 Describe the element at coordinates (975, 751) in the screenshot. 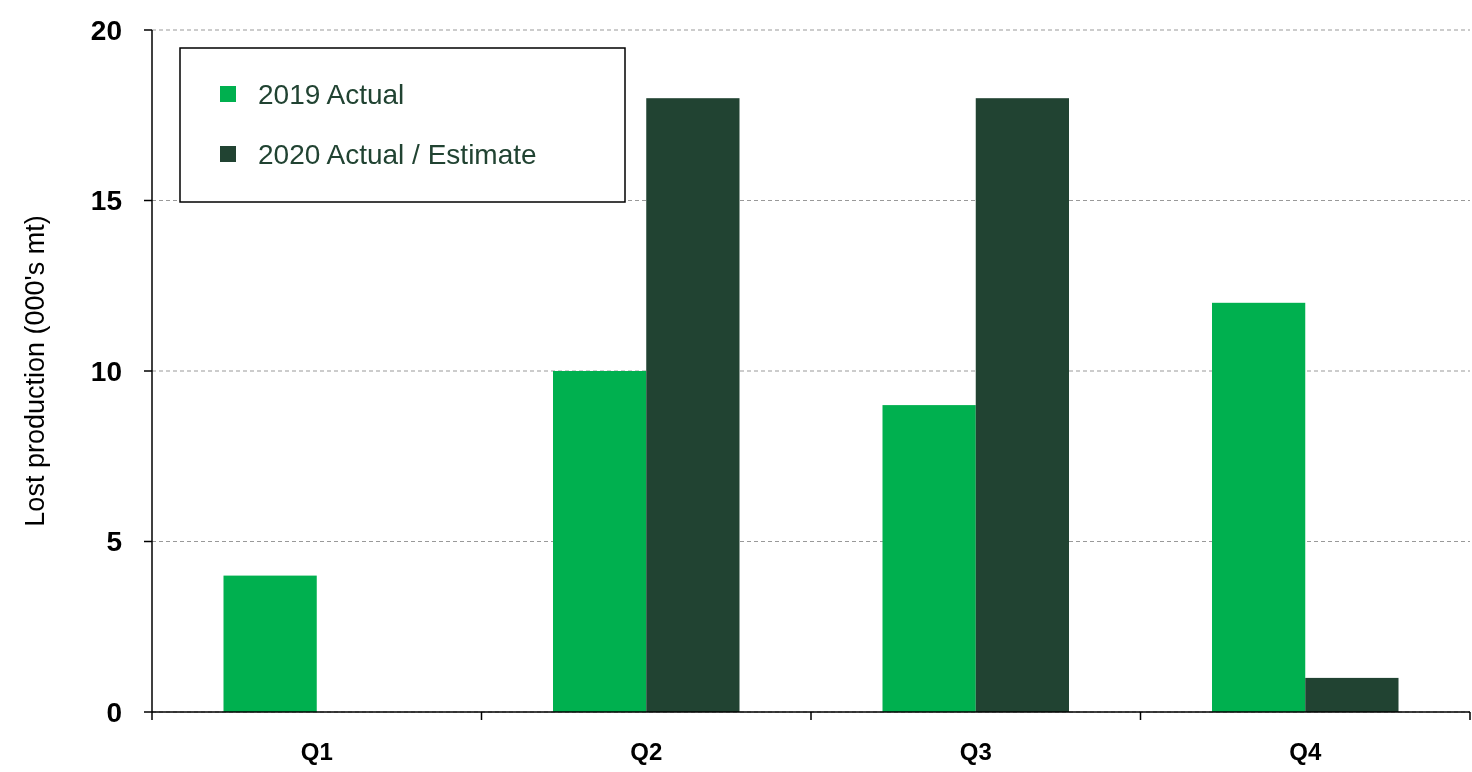

I see `x-tick-label: Q3` at that location.